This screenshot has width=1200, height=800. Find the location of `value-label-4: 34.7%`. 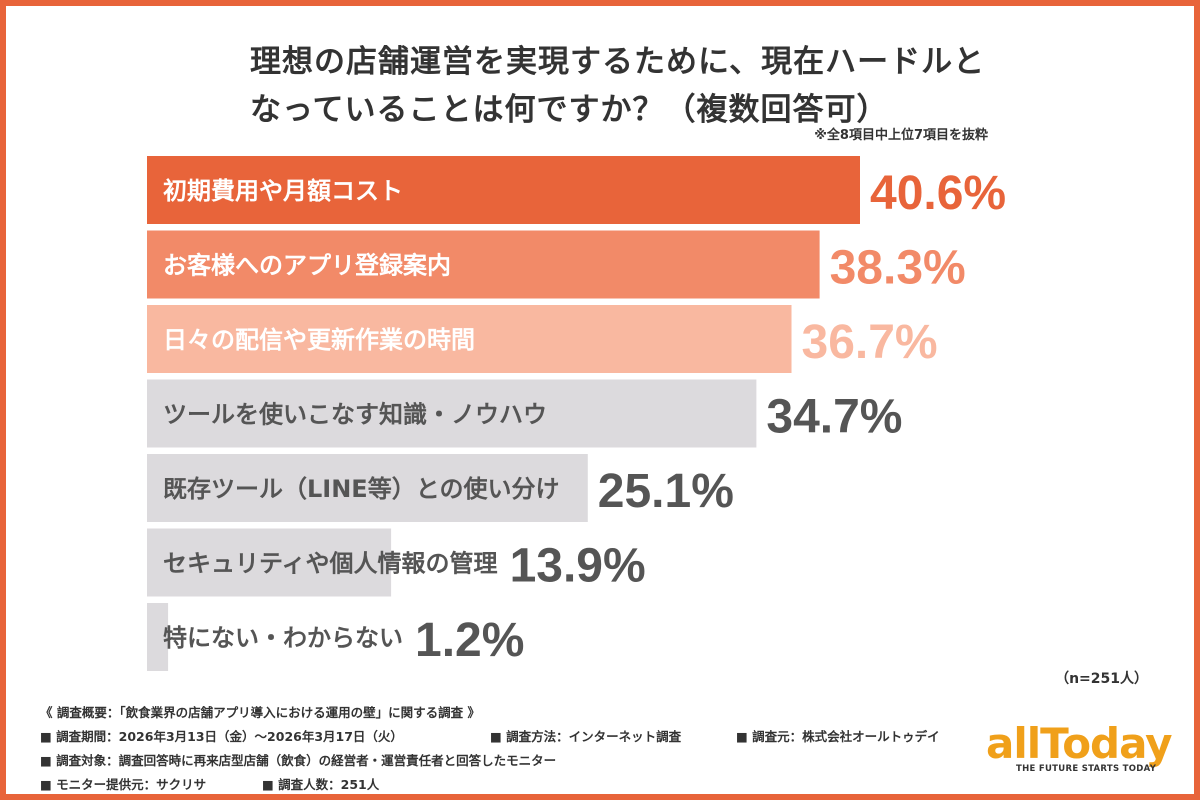

value-label-4: 34.7% is located at coordinates (834, 417).